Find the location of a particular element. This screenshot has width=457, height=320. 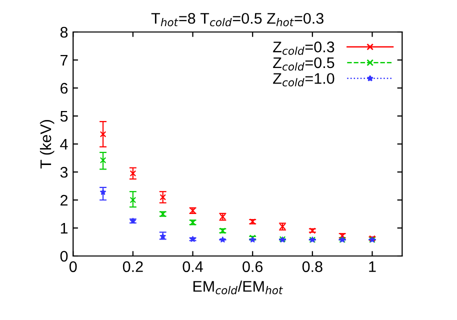

legend-label: Z$_{cold}$=0.3 is located at coordinates (303, 48).